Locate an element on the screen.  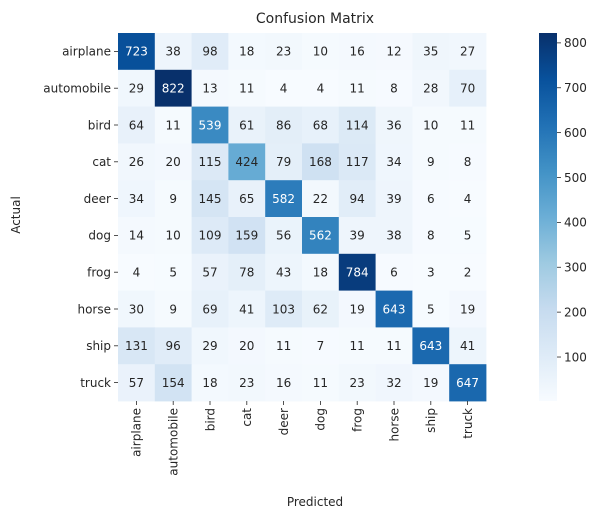
cell-value-label: 9 is located at coordinates (431, 162).